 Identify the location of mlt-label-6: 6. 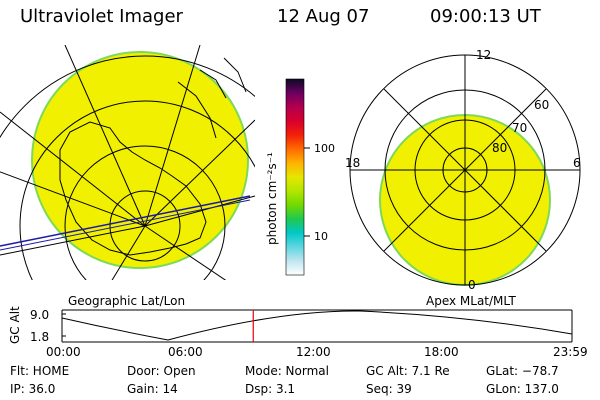
(577, 163).